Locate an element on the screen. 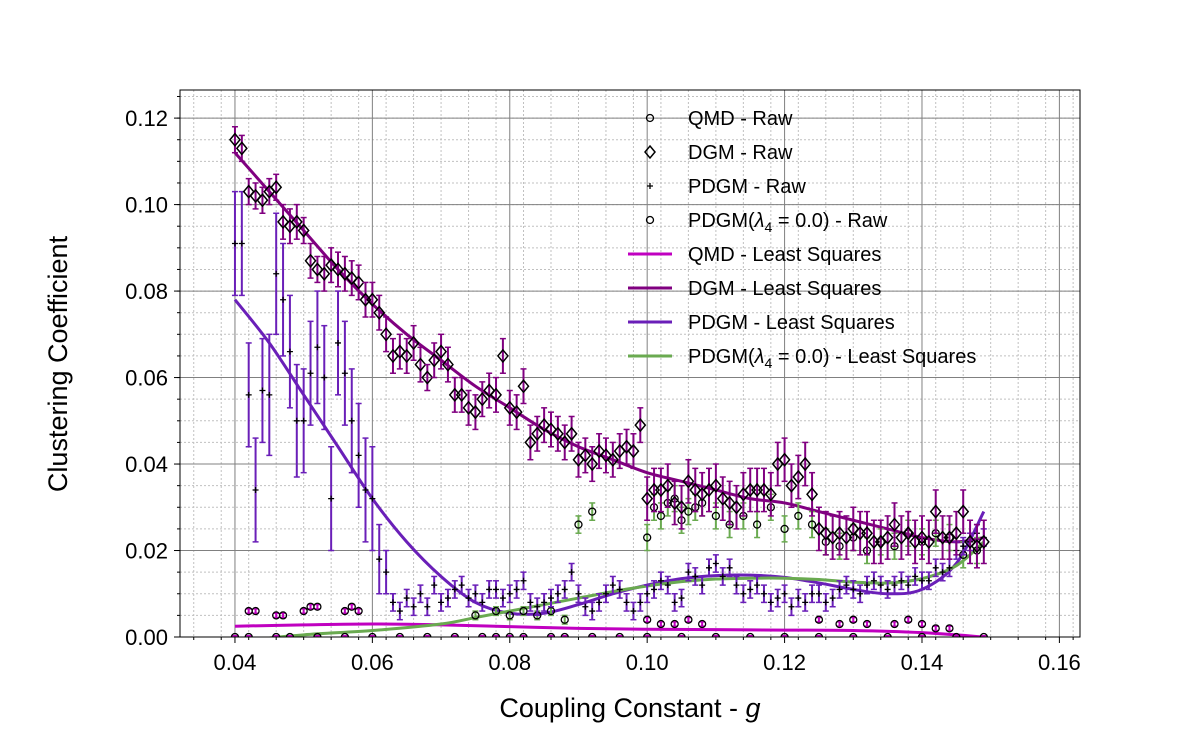 This screenshot has width=1200, height=750. y-tick-label: 0.00 is located at coordinates (146, 637).